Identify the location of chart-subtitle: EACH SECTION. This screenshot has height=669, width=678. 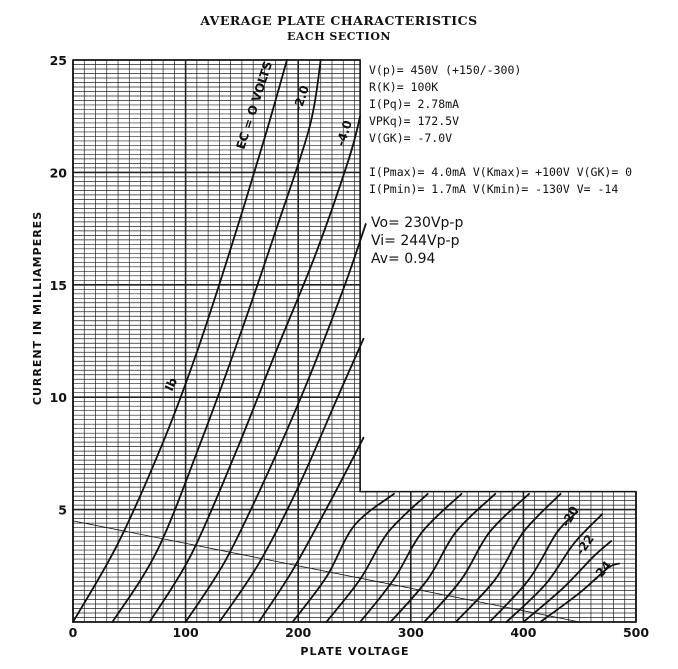
(339, 36).